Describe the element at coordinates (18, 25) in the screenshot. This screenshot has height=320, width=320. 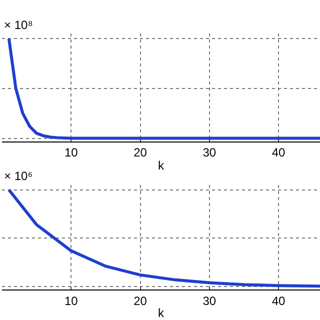
I see `text: × 10⁸` at that location.